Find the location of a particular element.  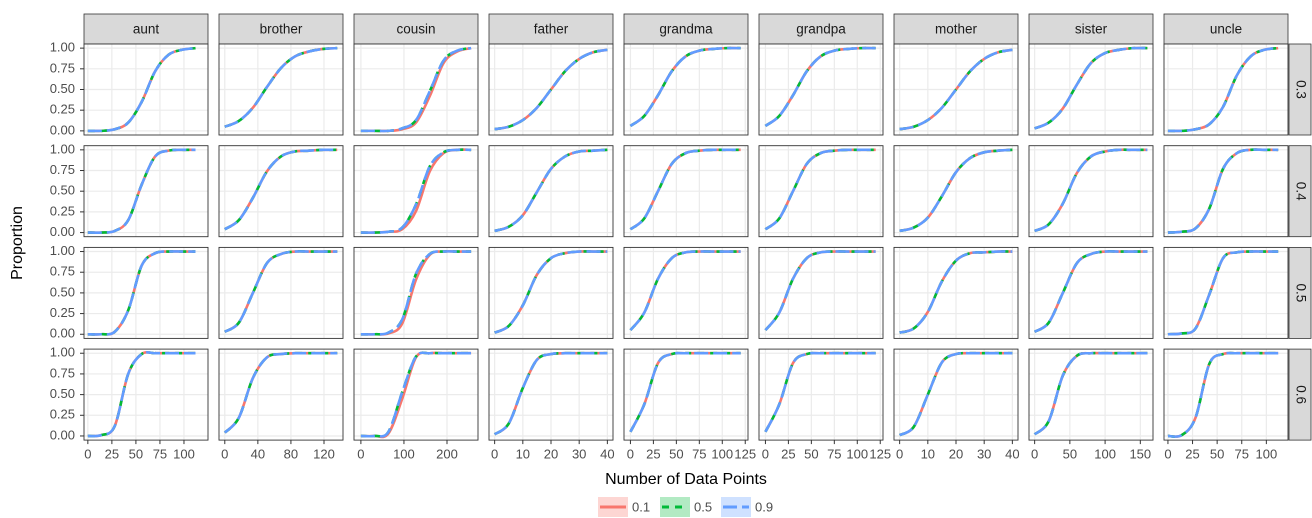

col-strip-label: grandpa is located at coordinates (821, 29).